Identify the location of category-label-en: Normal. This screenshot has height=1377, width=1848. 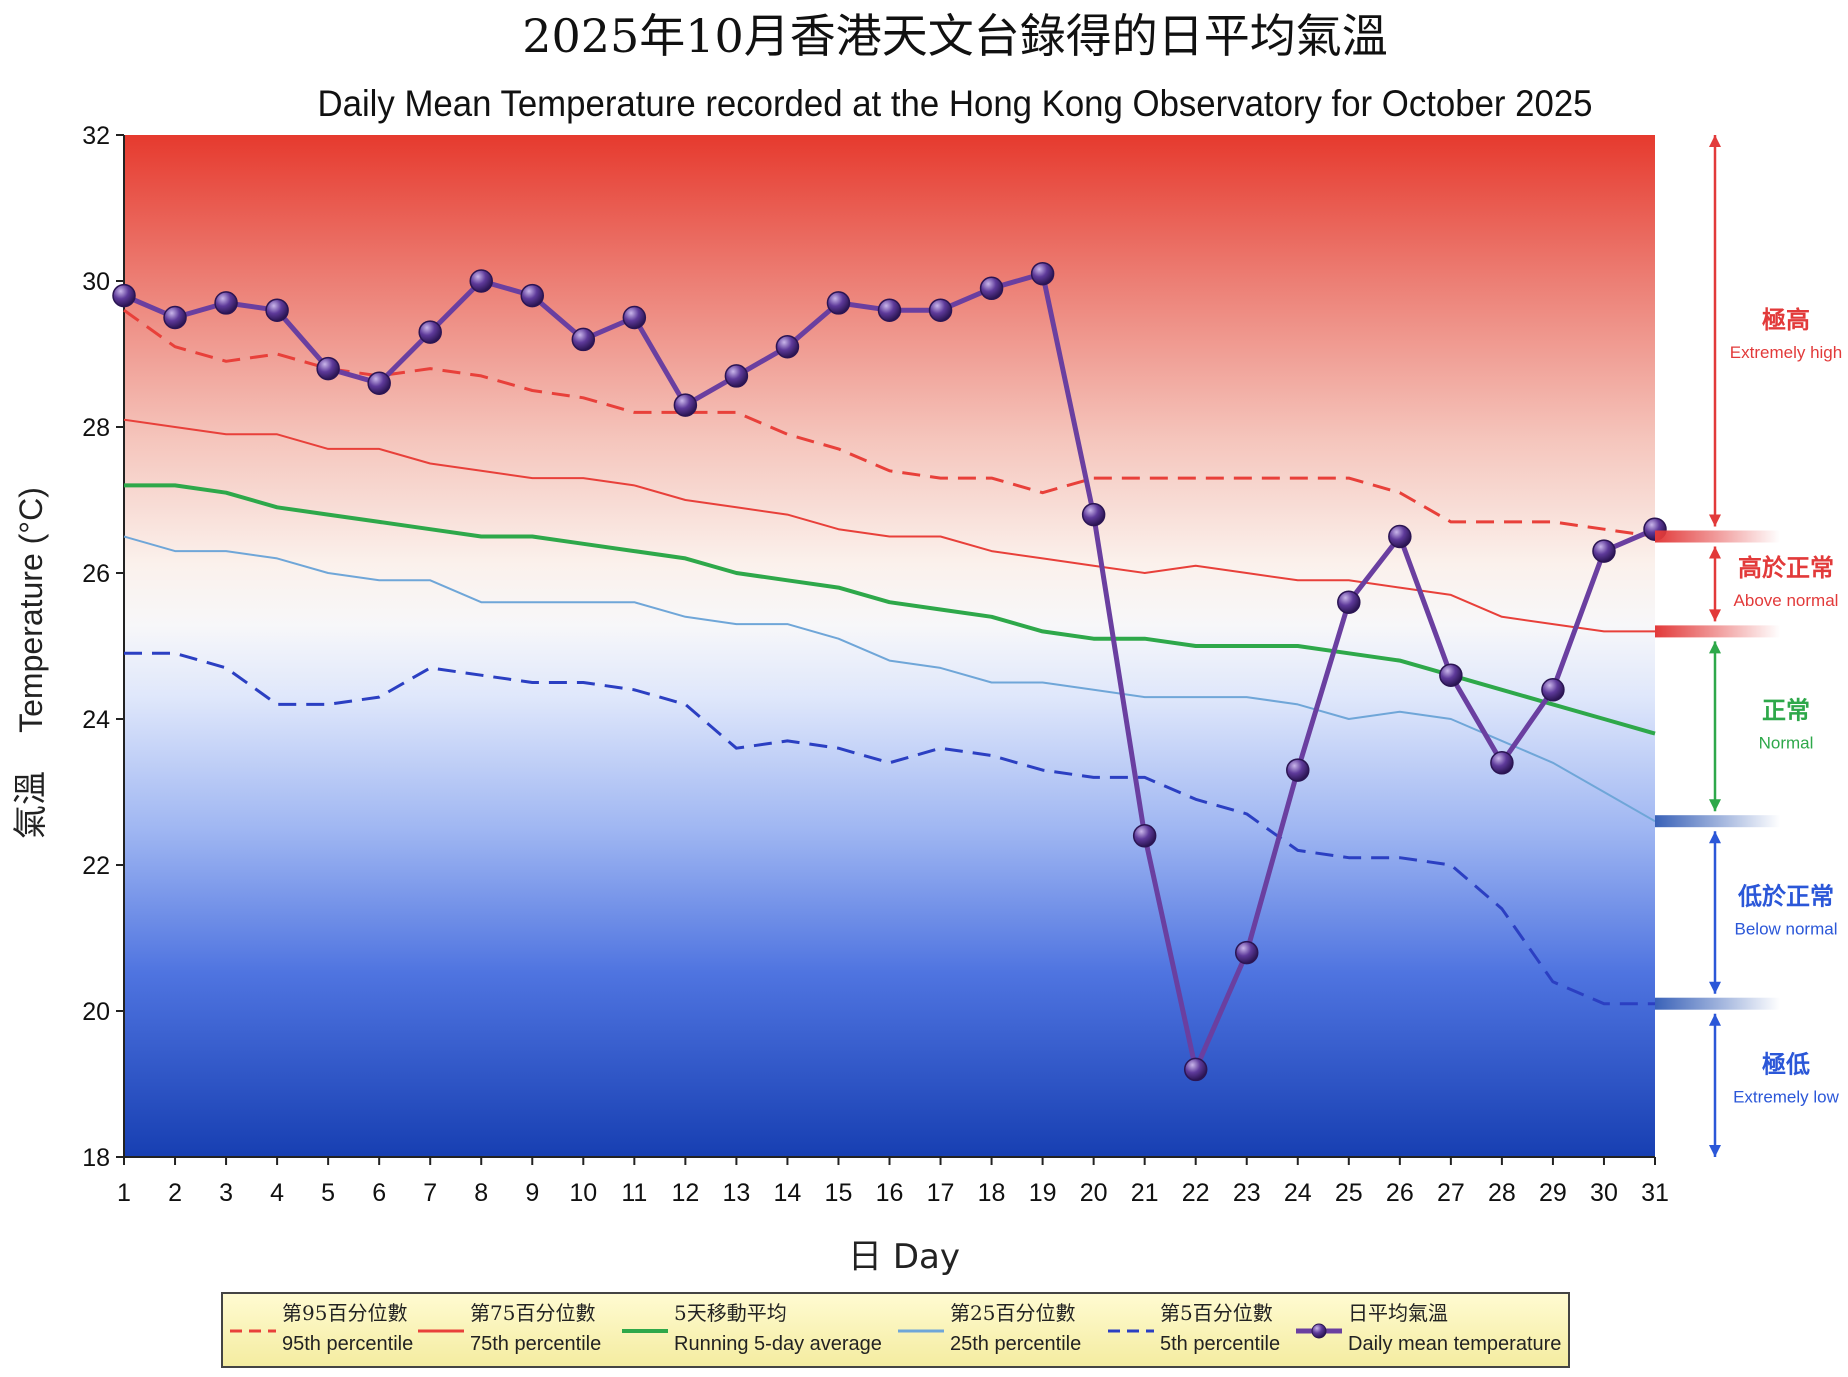
(1786, 742).